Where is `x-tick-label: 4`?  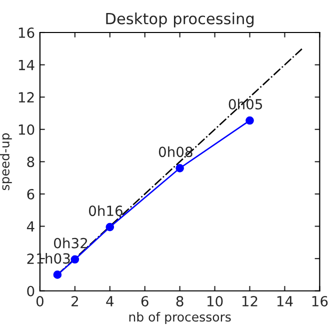
x-tick-label: 4 is located at coordinates (110, 301).